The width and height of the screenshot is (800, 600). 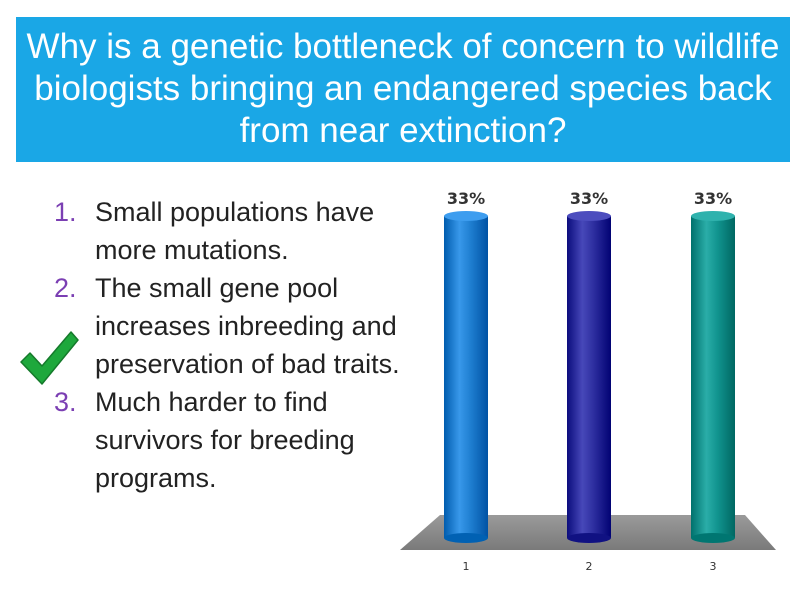 I want to click on option-text-1: Small populations have more mutations., so click(x=235, y=231).